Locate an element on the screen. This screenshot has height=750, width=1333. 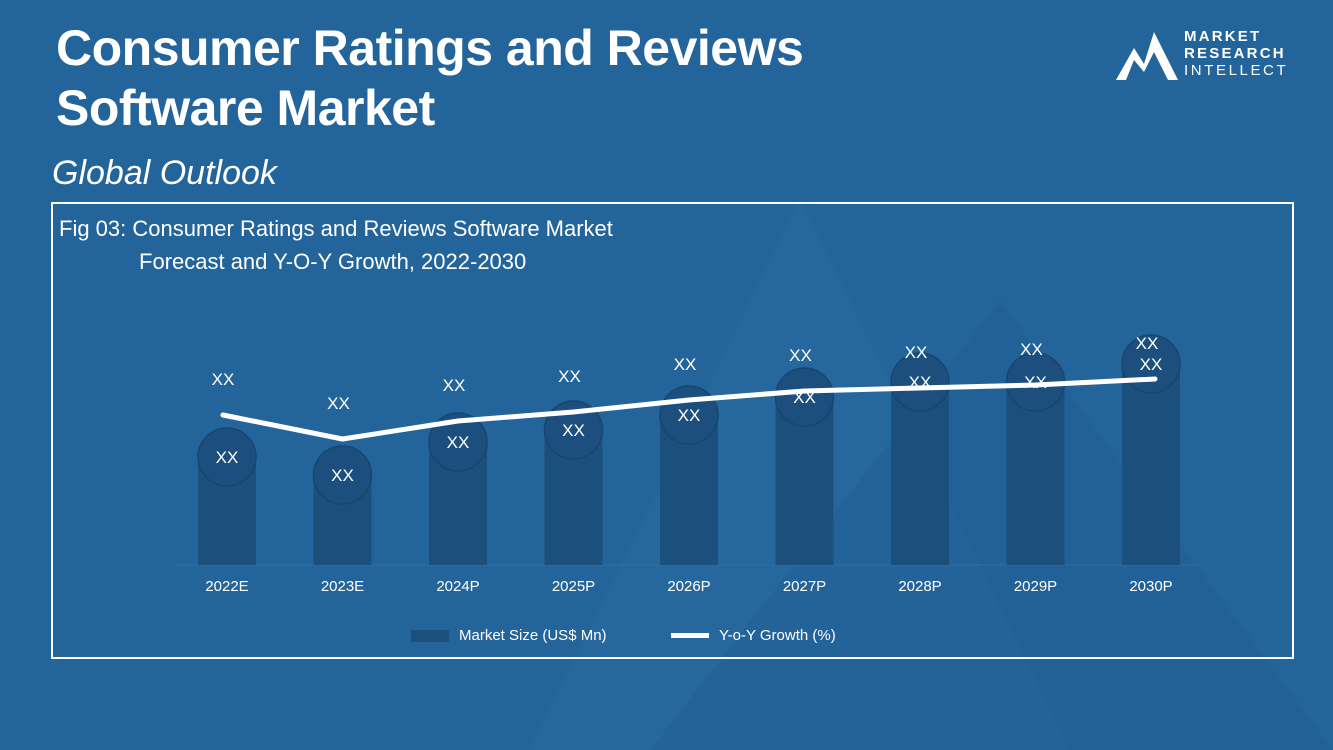
logo-line2: RESEARCH is located at coordinates (1235, 53).